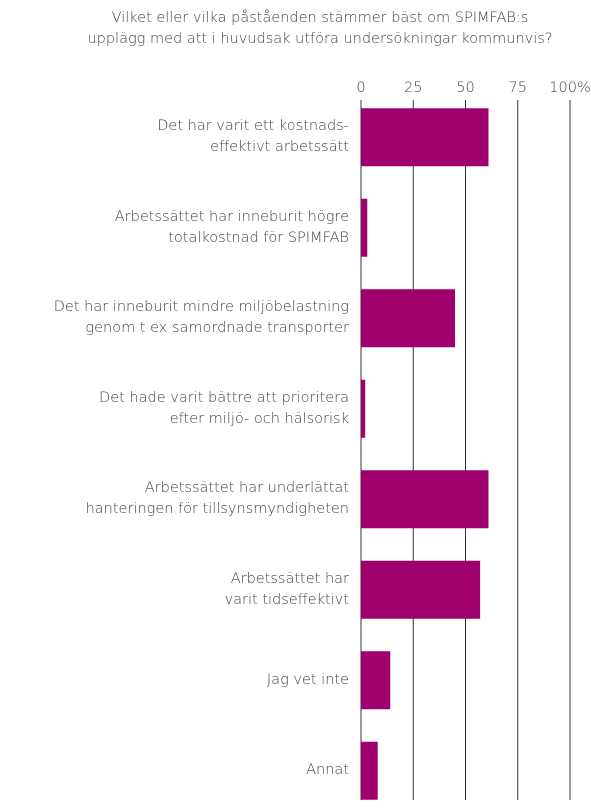 This screenshot has width=591, height=808. Describe the element at coordinates (360, 88) in the screenshot. I see `x-tick-label: 0` at that location.